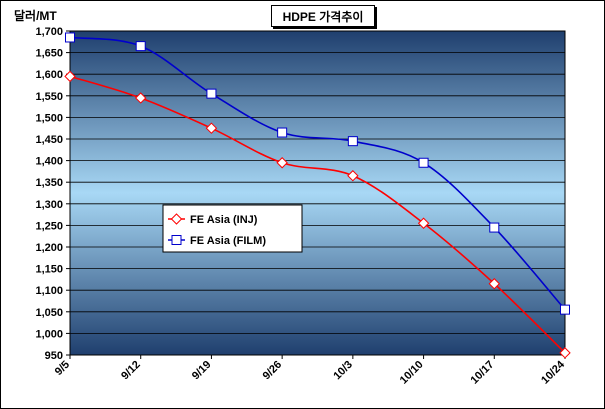 The image size is (605, 409). What do you see at coordinates (49, 270) in the screenshot?
I see `y-tick-label: 1,150` at bounding box center [49, 270].